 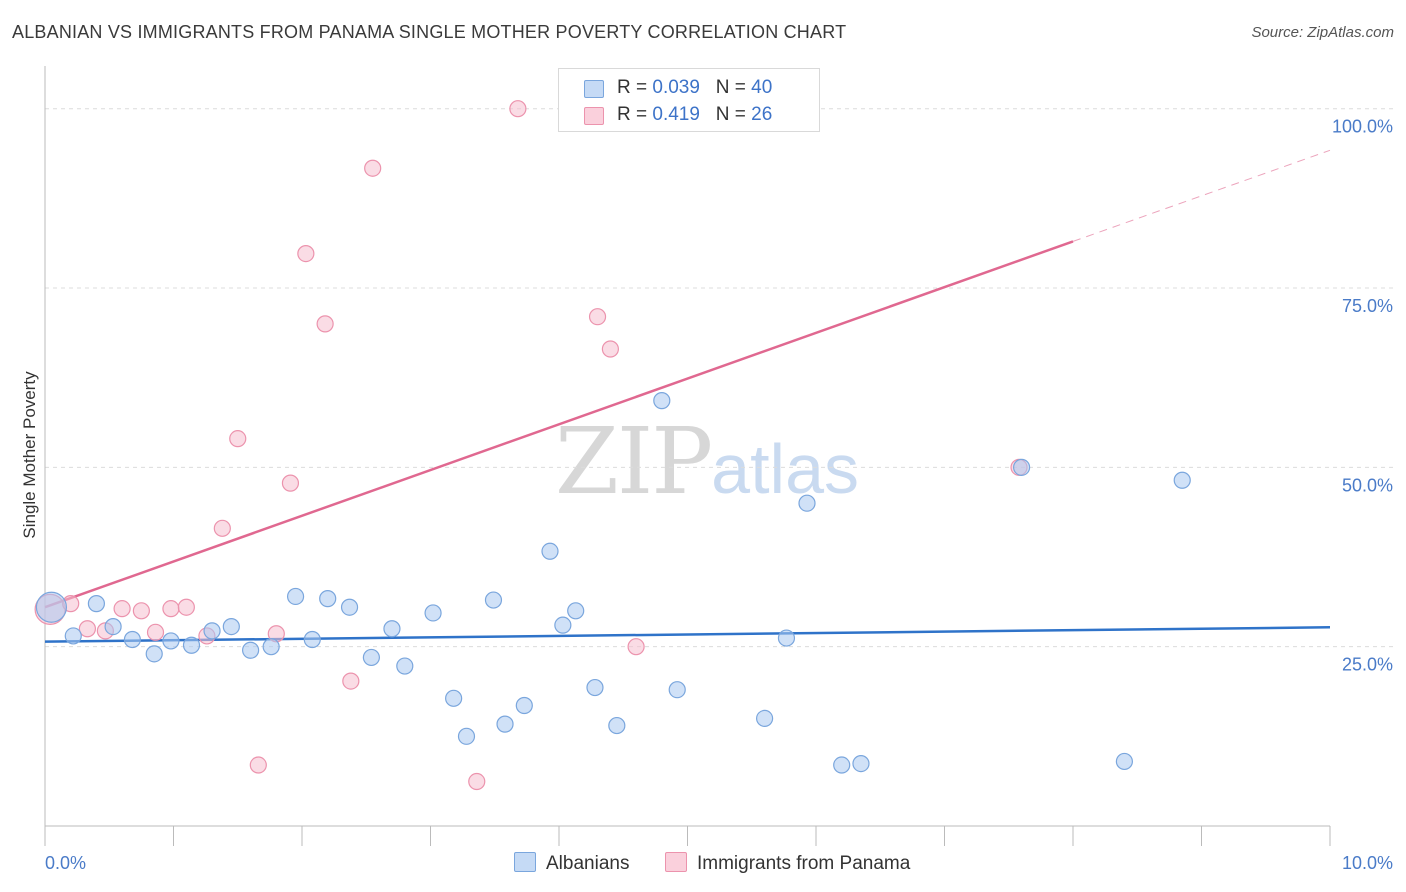 I want to click on stats-legend: R = 0.039 N = 40 R = 0.419 N = 26, so click(x=689, y=100).